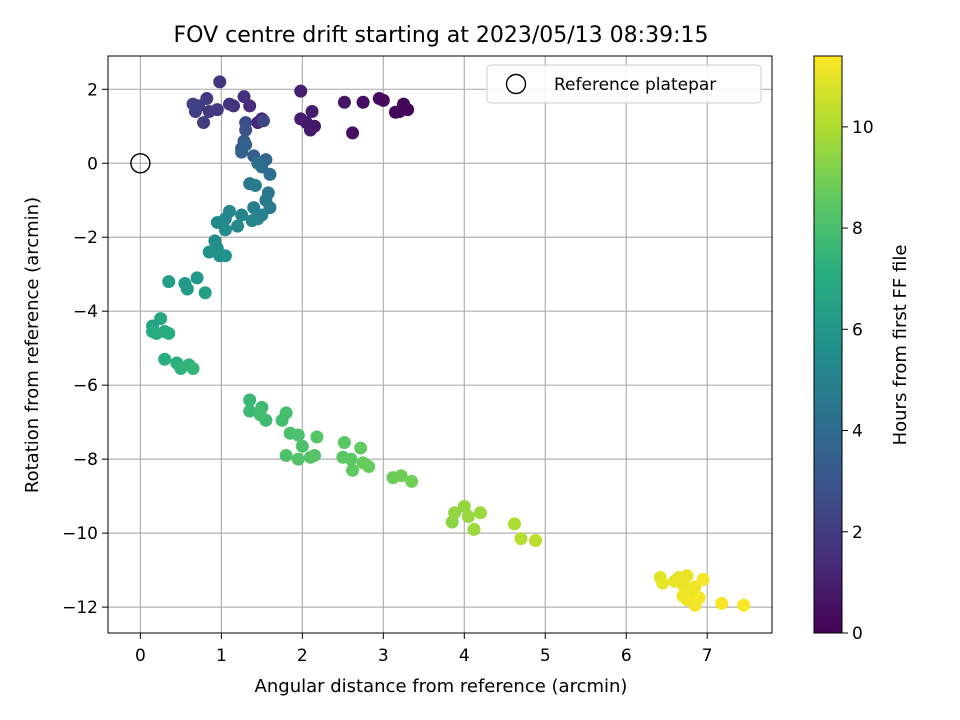 This screenshot has width=960, height=720. What do you see at coordinates (828, 344) in the screenshot?
I see `colorbar` at bounding box center [828, 344].